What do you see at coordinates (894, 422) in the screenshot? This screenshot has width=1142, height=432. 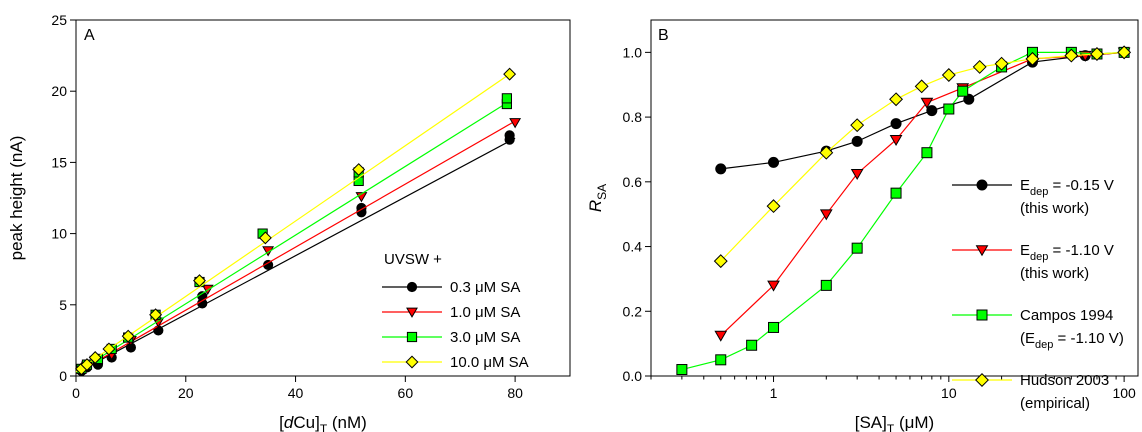 I see `x-axis-label: [SA]T (μM)` at bounding box center [894, 422].